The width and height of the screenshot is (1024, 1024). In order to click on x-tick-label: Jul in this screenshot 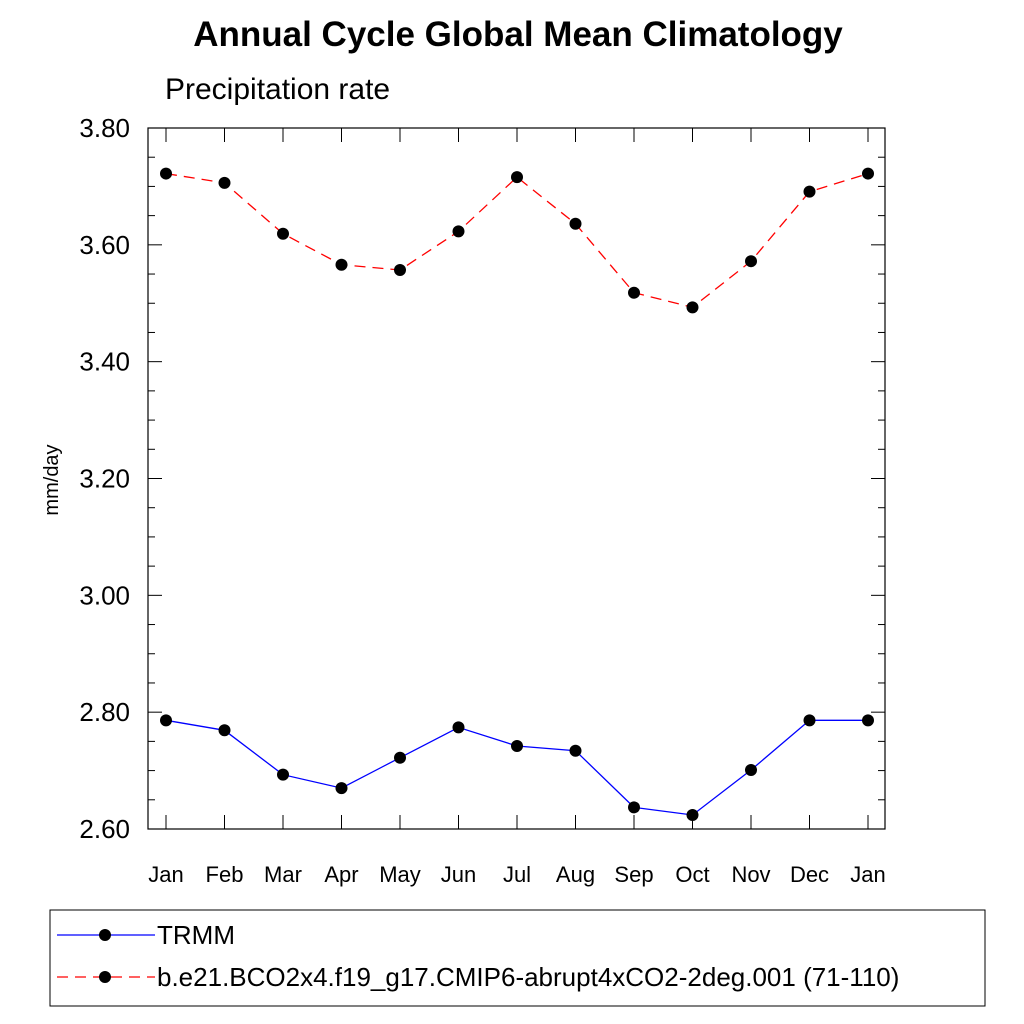, I will do `click(517, 874)`.